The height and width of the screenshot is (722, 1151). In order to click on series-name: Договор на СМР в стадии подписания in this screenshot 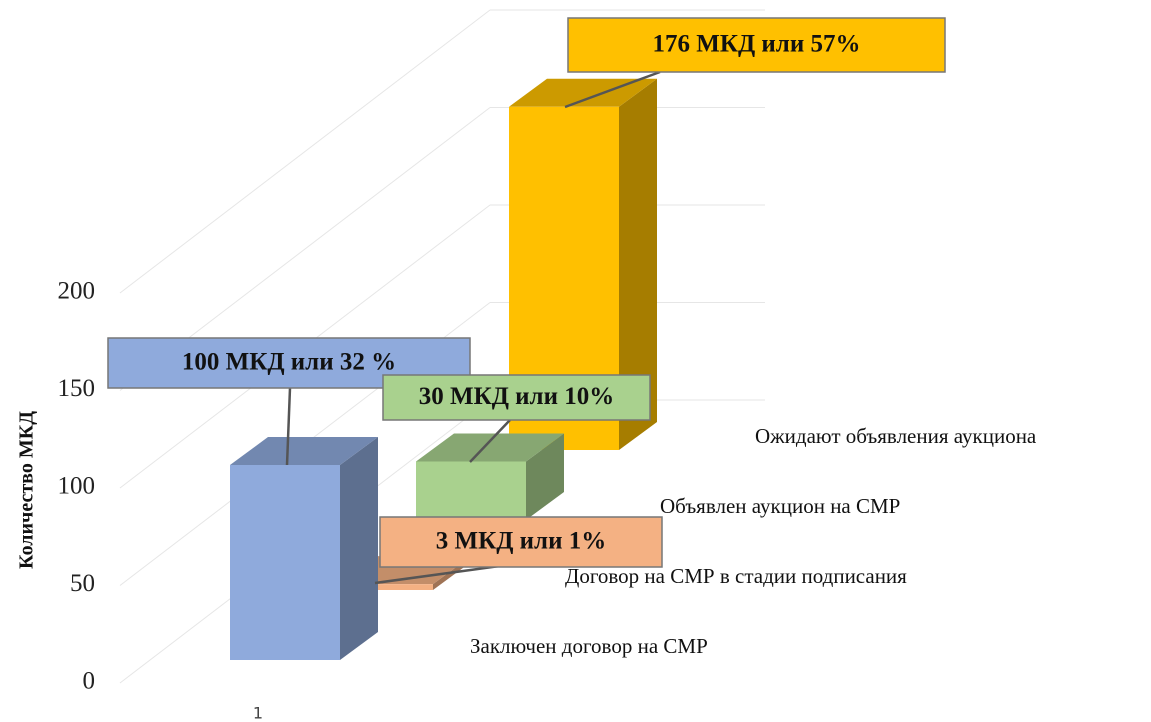, I will do `click(736, 576)`.